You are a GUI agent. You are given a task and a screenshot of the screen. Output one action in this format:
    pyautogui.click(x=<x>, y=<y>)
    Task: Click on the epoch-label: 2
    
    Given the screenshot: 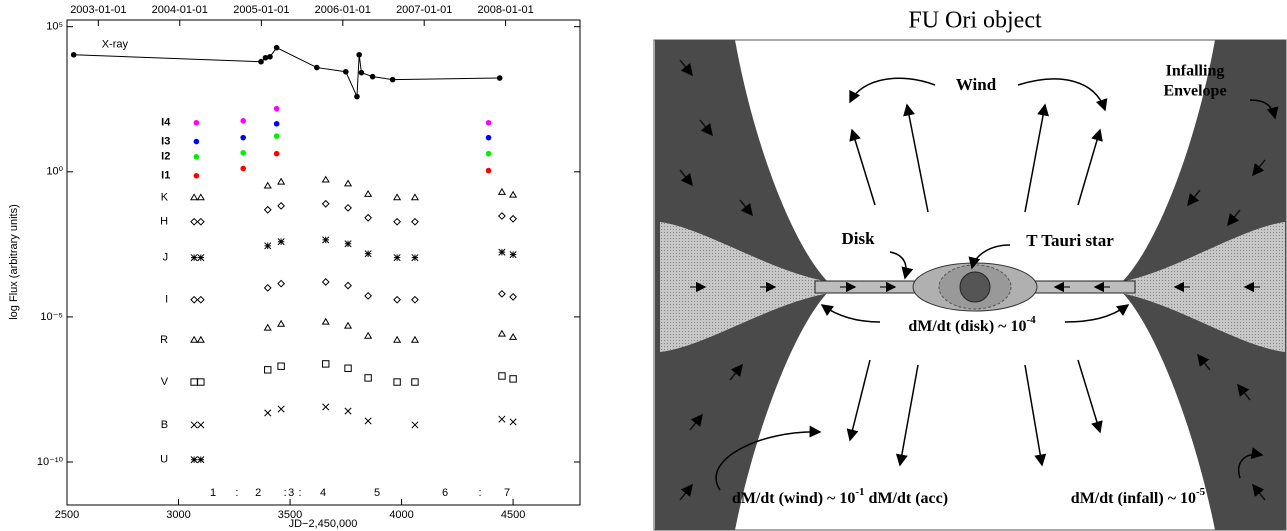 What is the action you would take?
    pyautogui.click(x=258, y=493)
    